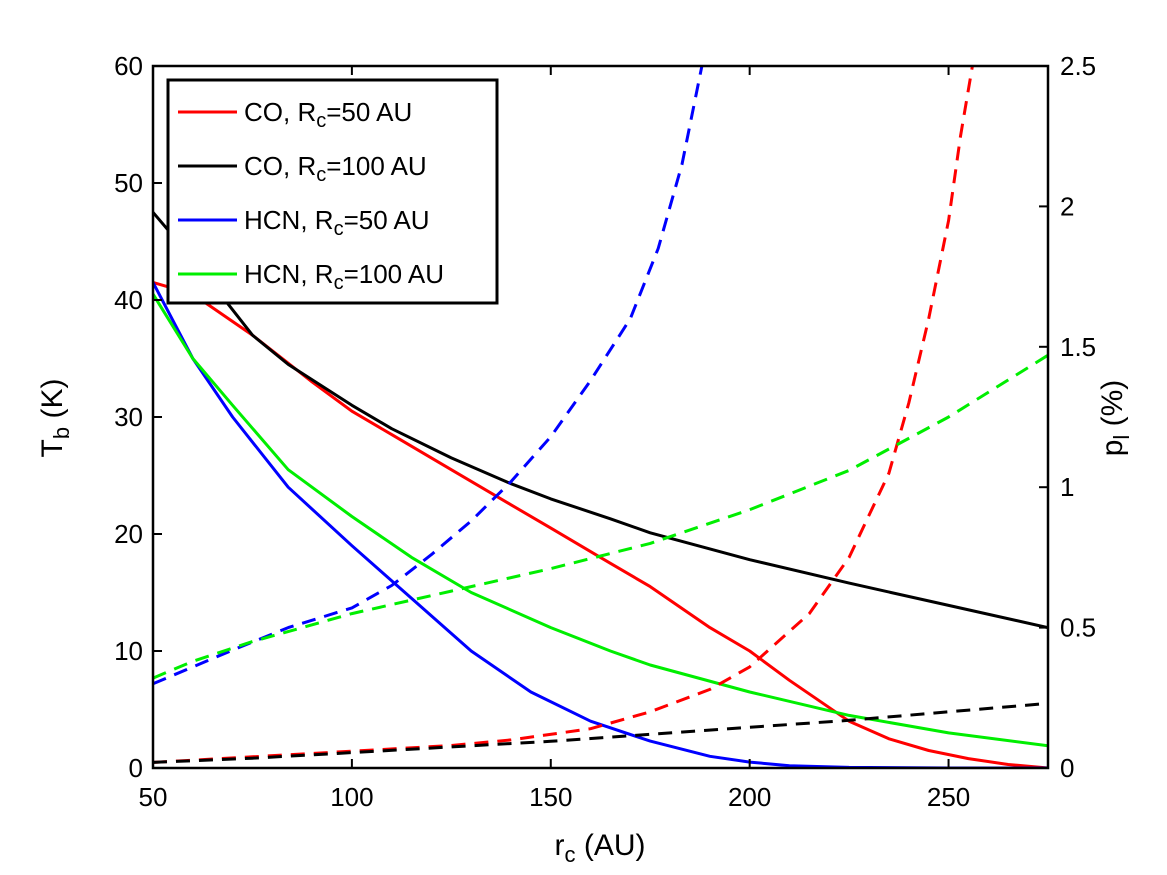  What do you see at coordinates (136, 768) in the screenshot?
I see `y-tick-label: 0` at bounding box center [136, 768].